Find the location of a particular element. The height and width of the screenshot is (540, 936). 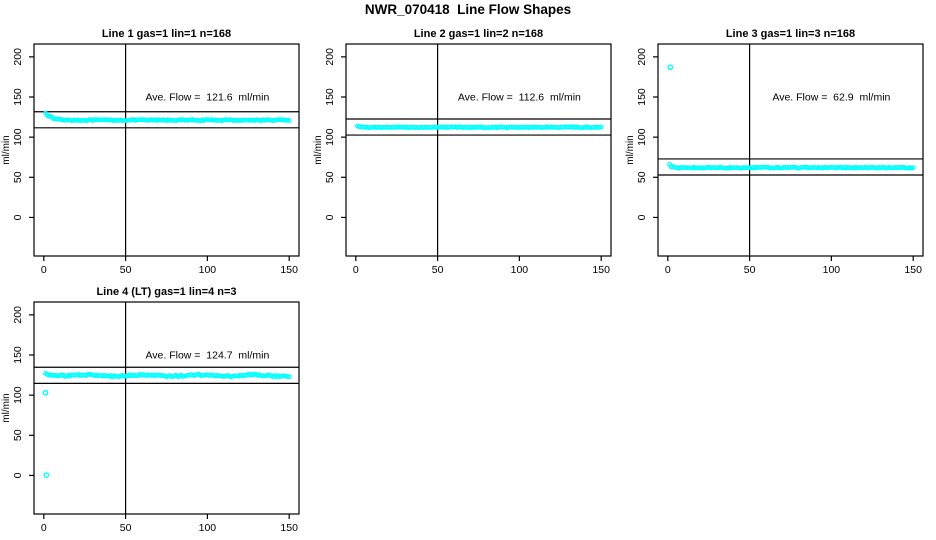

panel-title: Line 2 gas=1 lin=2 n=168 is located at coordinates (478, 34).